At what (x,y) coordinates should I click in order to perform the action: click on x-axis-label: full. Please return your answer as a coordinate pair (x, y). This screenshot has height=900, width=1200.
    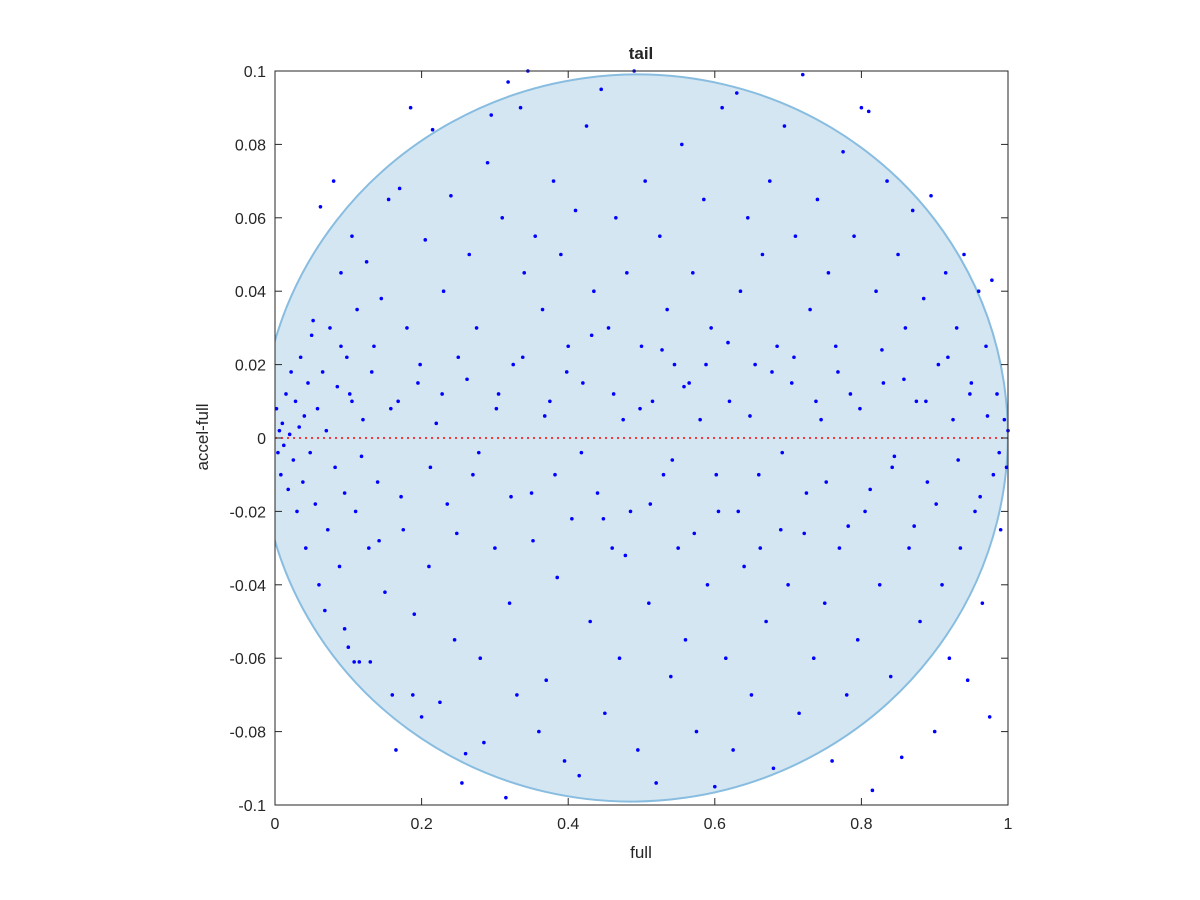
    Looking at the image, I should click on (641, 852).